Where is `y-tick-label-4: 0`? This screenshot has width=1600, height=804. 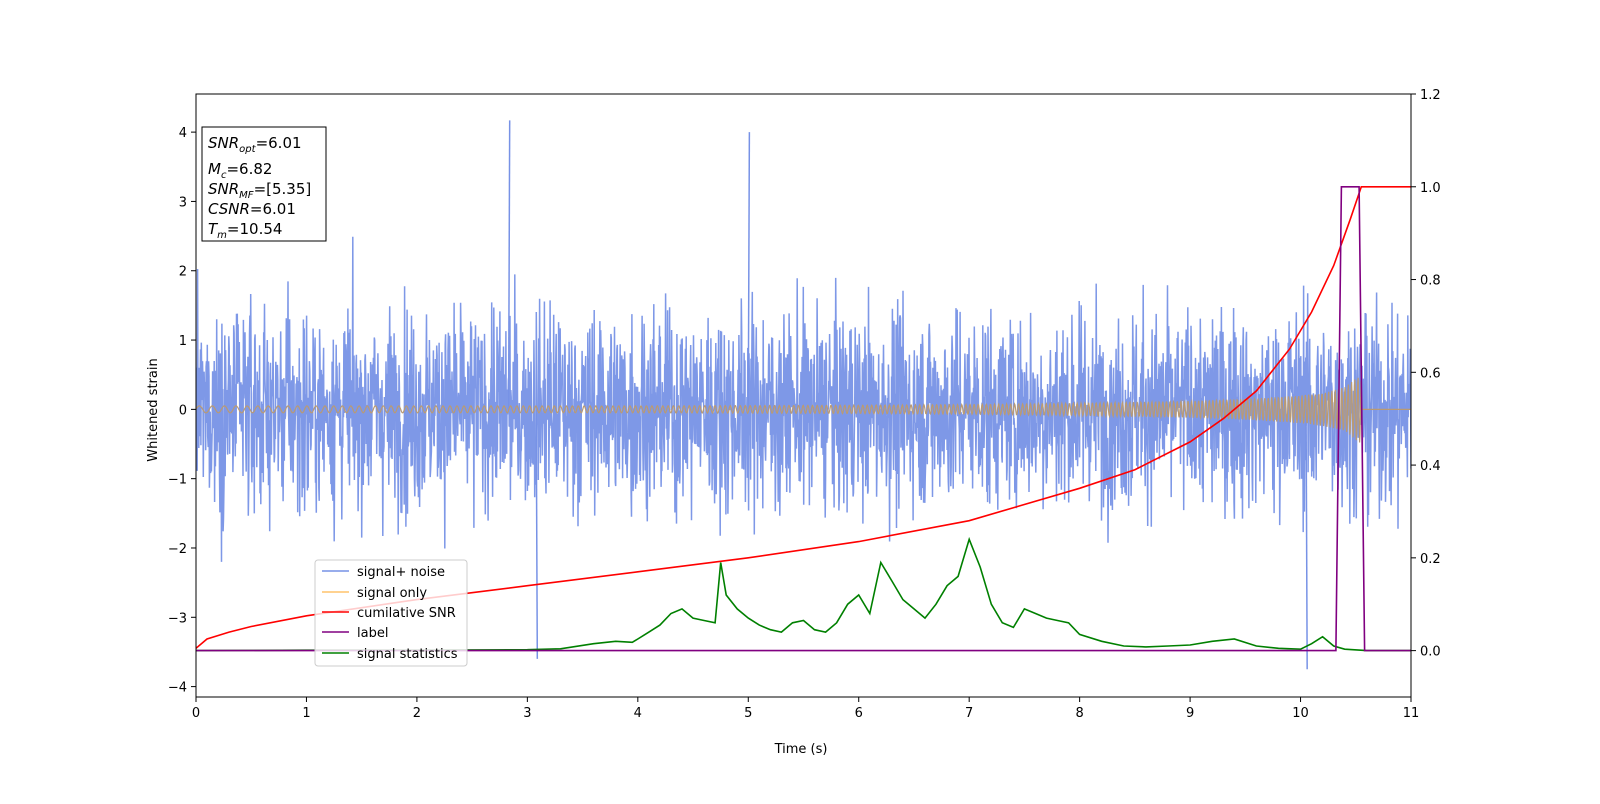 y-tick-label-4: 0 is located at coordinates (183, 410).